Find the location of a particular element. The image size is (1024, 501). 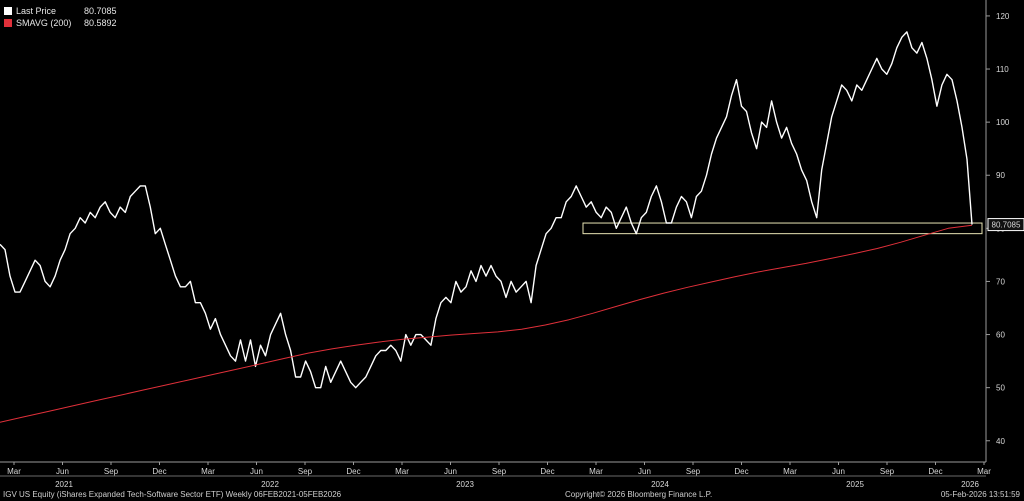

year-label: 2025 is located at coordinates (855, 484).